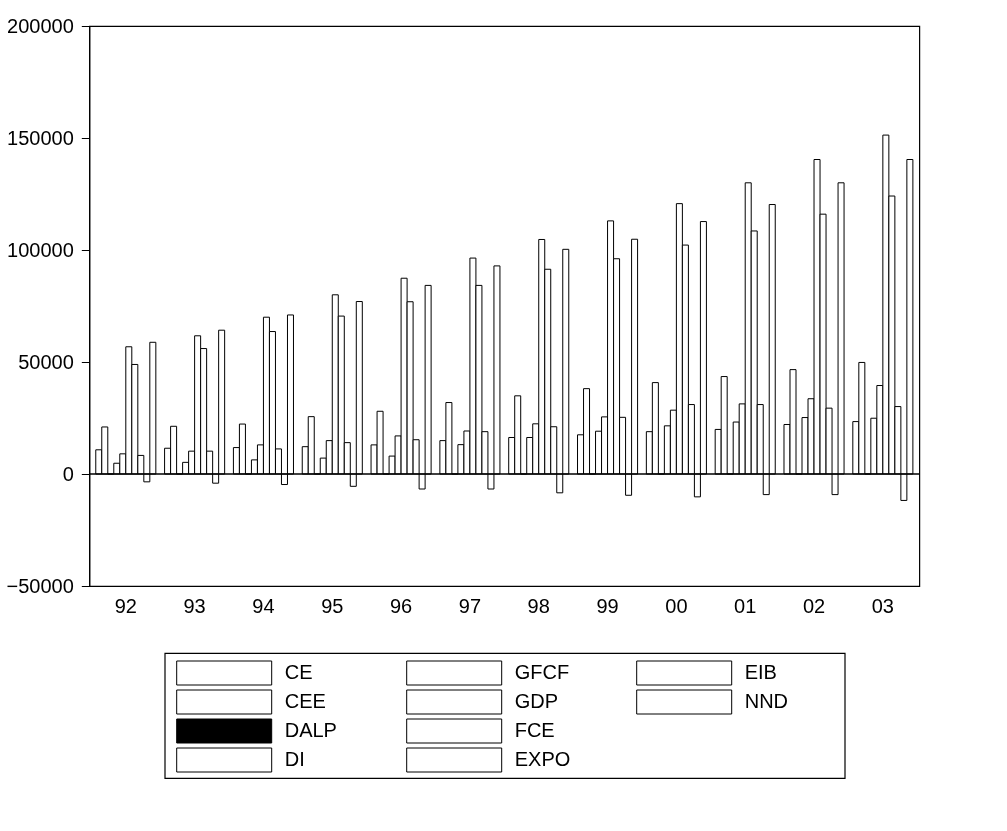  What do you see at coordinates (40, 25) in the screenshot?
I see `y-tick-label: 200000` at bounding box center [40, 25].